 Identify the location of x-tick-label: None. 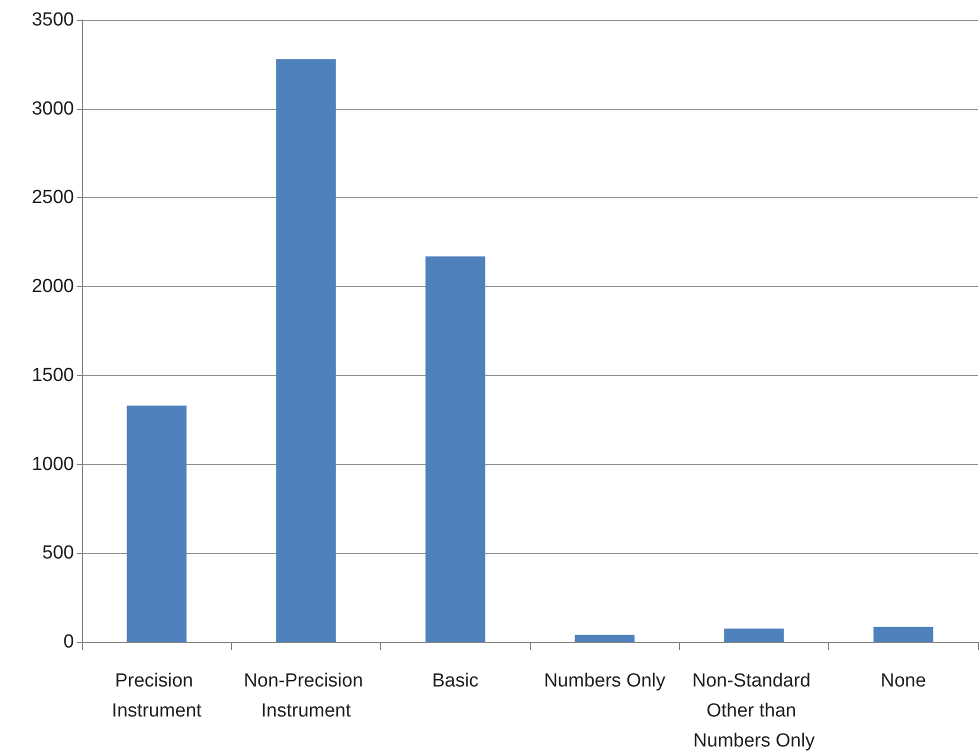
(903, 681).